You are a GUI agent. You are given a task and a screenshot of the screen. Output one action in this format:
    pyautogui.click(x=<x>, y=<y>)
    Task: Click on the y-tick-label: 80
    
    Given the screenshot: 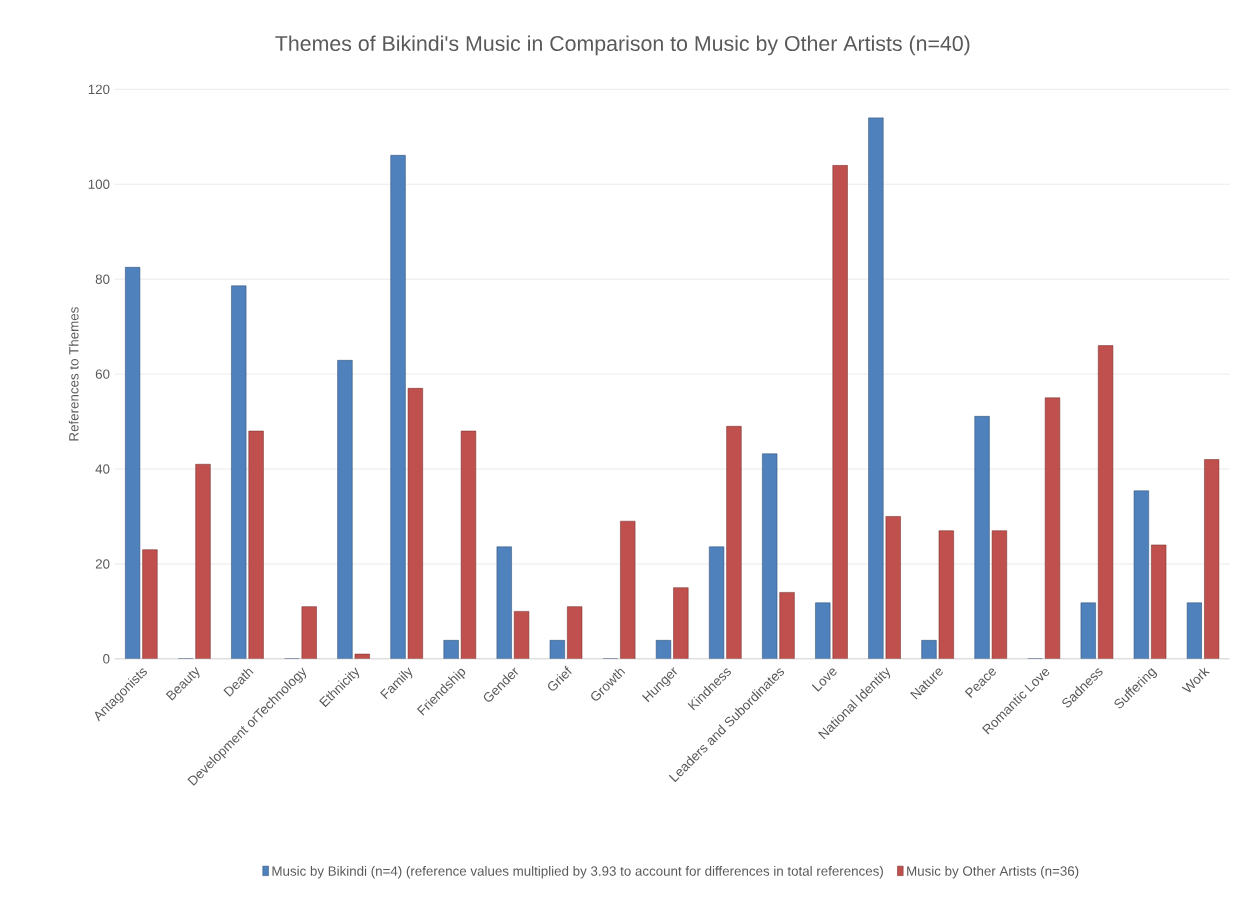 What is the action you would take?
    pyautogui.click(x=102, y=279)
    